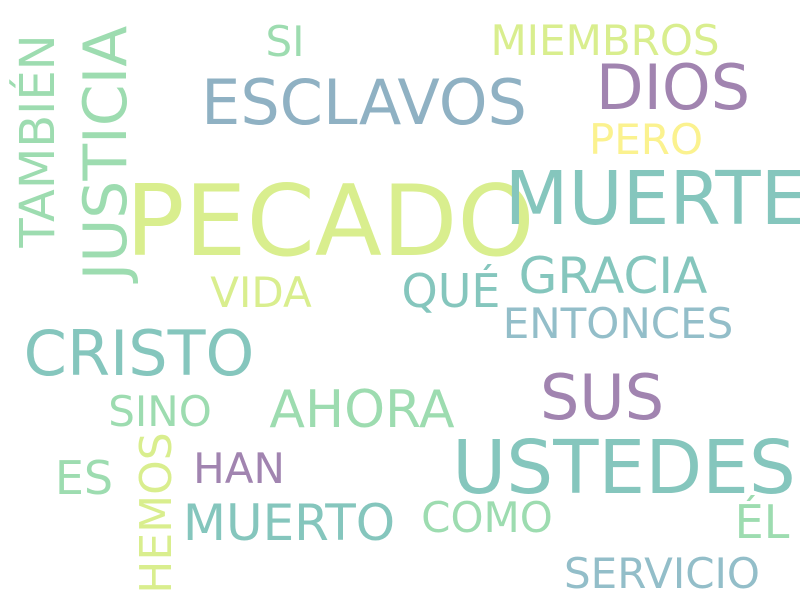 The width and height of the screenshot is (800, 600). Describe the element at coordinates (362, 410) in the screenshot. I see `word-ahora: AHORA` at that location.